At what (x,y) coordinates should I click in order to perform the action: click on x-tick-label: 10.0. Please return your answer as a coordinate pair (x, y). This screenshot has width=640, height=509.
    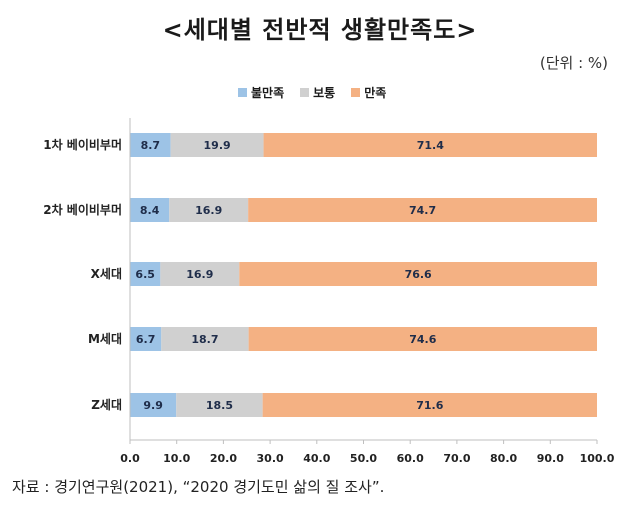
    Looking at the image, I should click on (176, 458).